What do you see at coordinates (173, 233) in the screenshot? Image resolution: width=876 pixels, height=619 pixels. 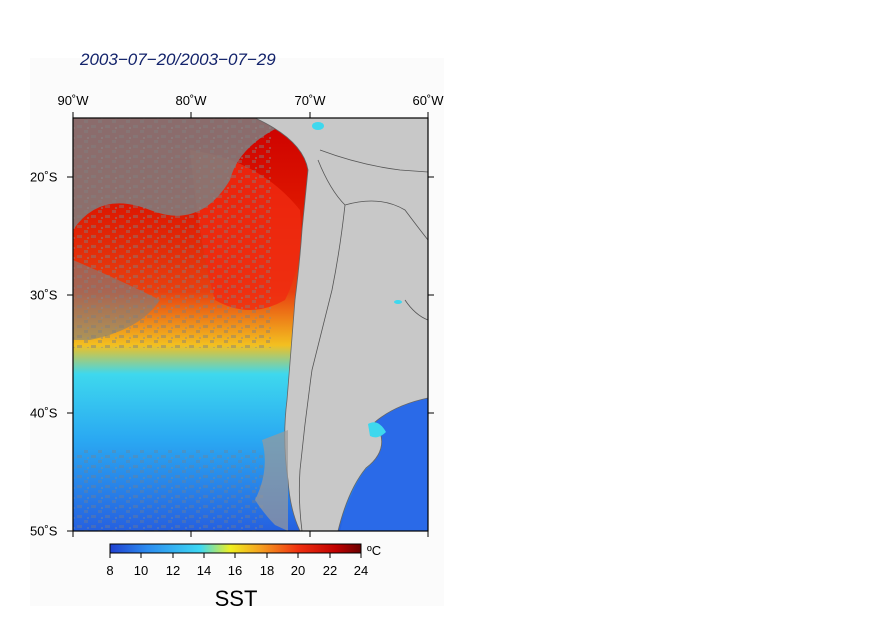 I see `cloud-speckle` at bounding box center [173, 233].